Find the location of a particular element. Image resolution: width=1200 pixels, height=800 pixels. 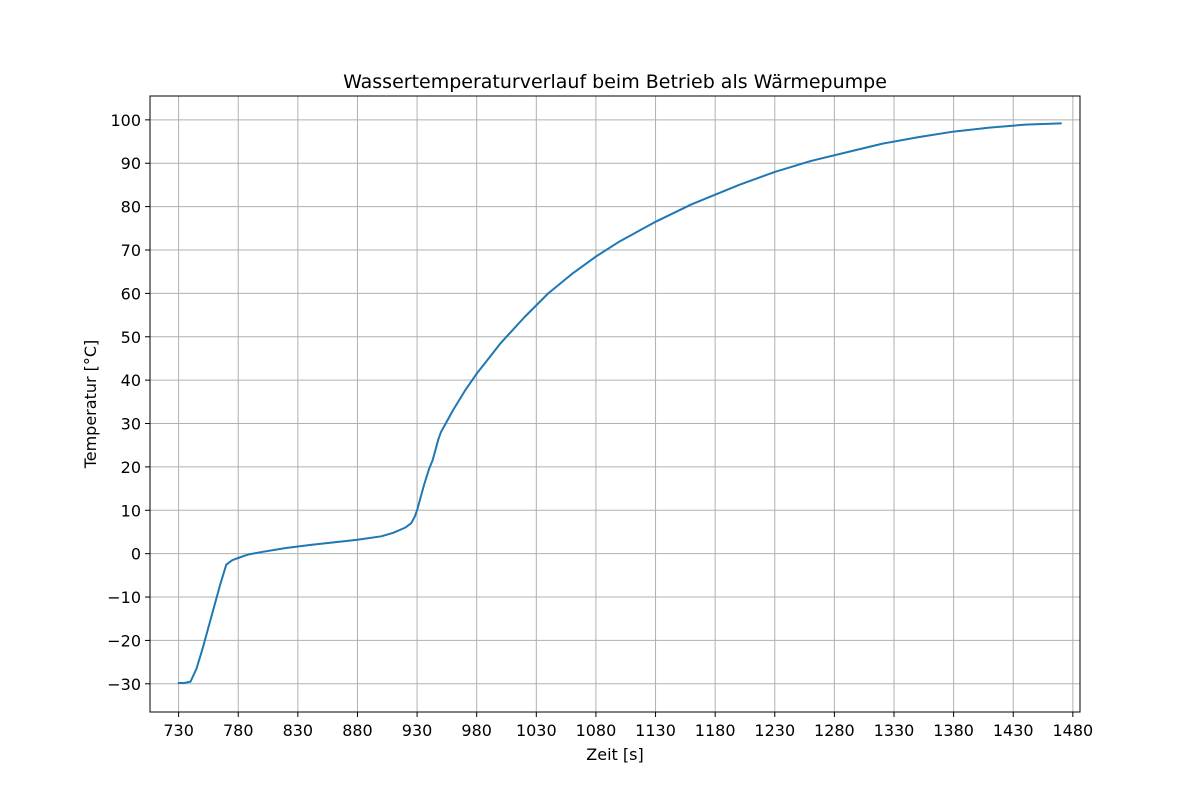

y-tick-label: 20 is located at coordinates (131, 467).